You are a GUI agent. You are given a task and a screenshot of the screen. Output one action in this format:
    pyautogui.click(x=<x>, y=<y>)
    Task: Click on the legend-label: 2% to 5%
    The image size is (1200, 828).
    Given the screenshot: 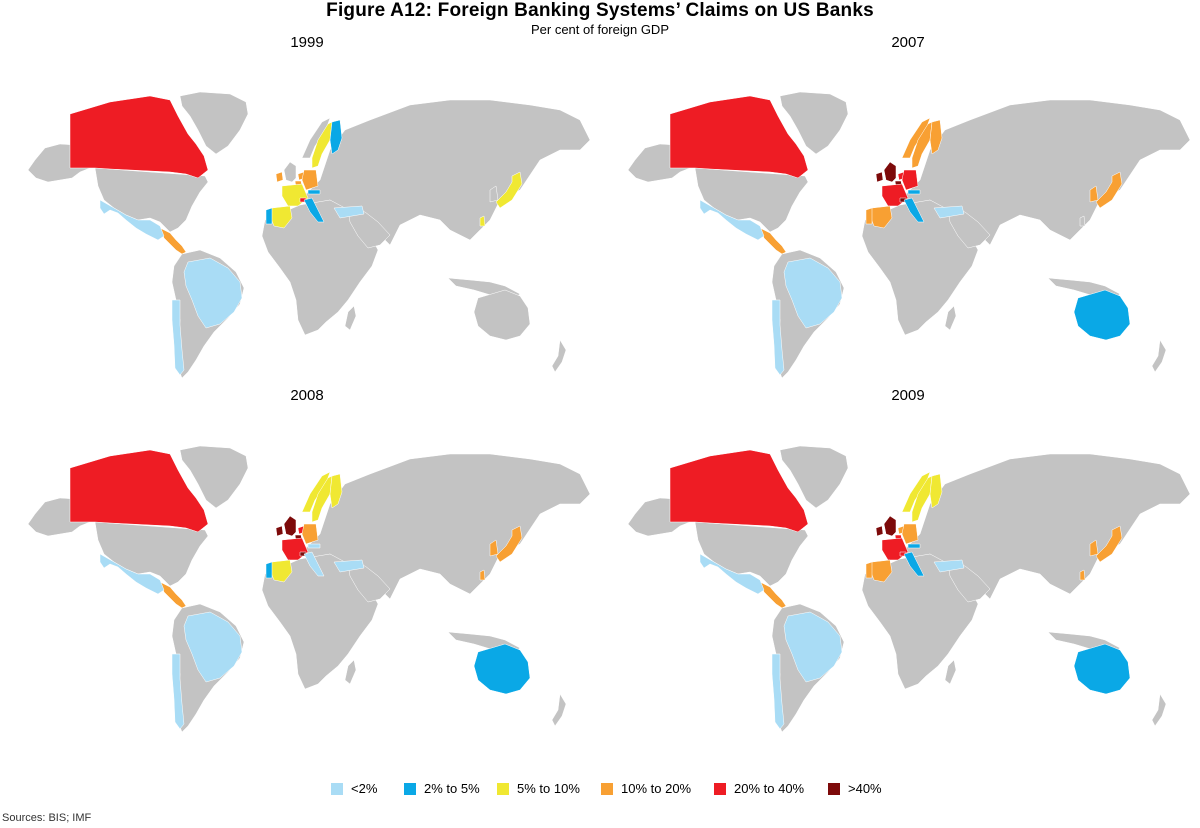 What is the action you would take?
    pyautogui.click(x=452, y=788)
    